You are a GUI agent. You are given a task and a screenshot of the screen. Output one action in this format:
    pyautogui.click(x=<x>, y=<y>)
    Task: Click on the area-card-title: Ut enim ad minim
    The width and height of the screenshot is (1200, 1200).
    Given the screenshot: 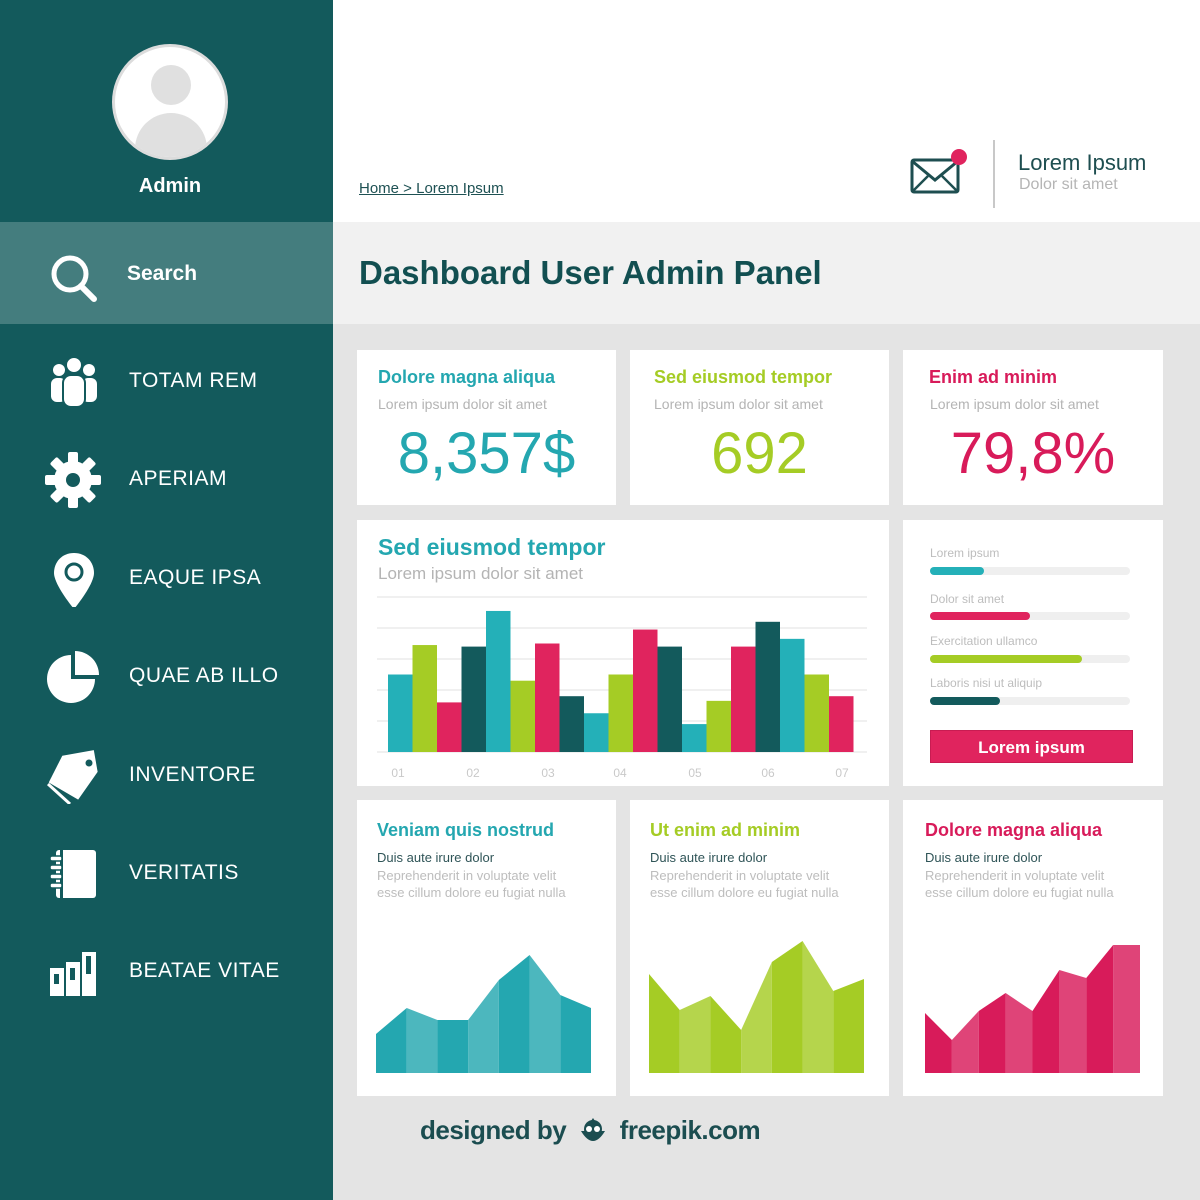 What is the action you would take?
    pyautogui.click(x=725, y=830)
    